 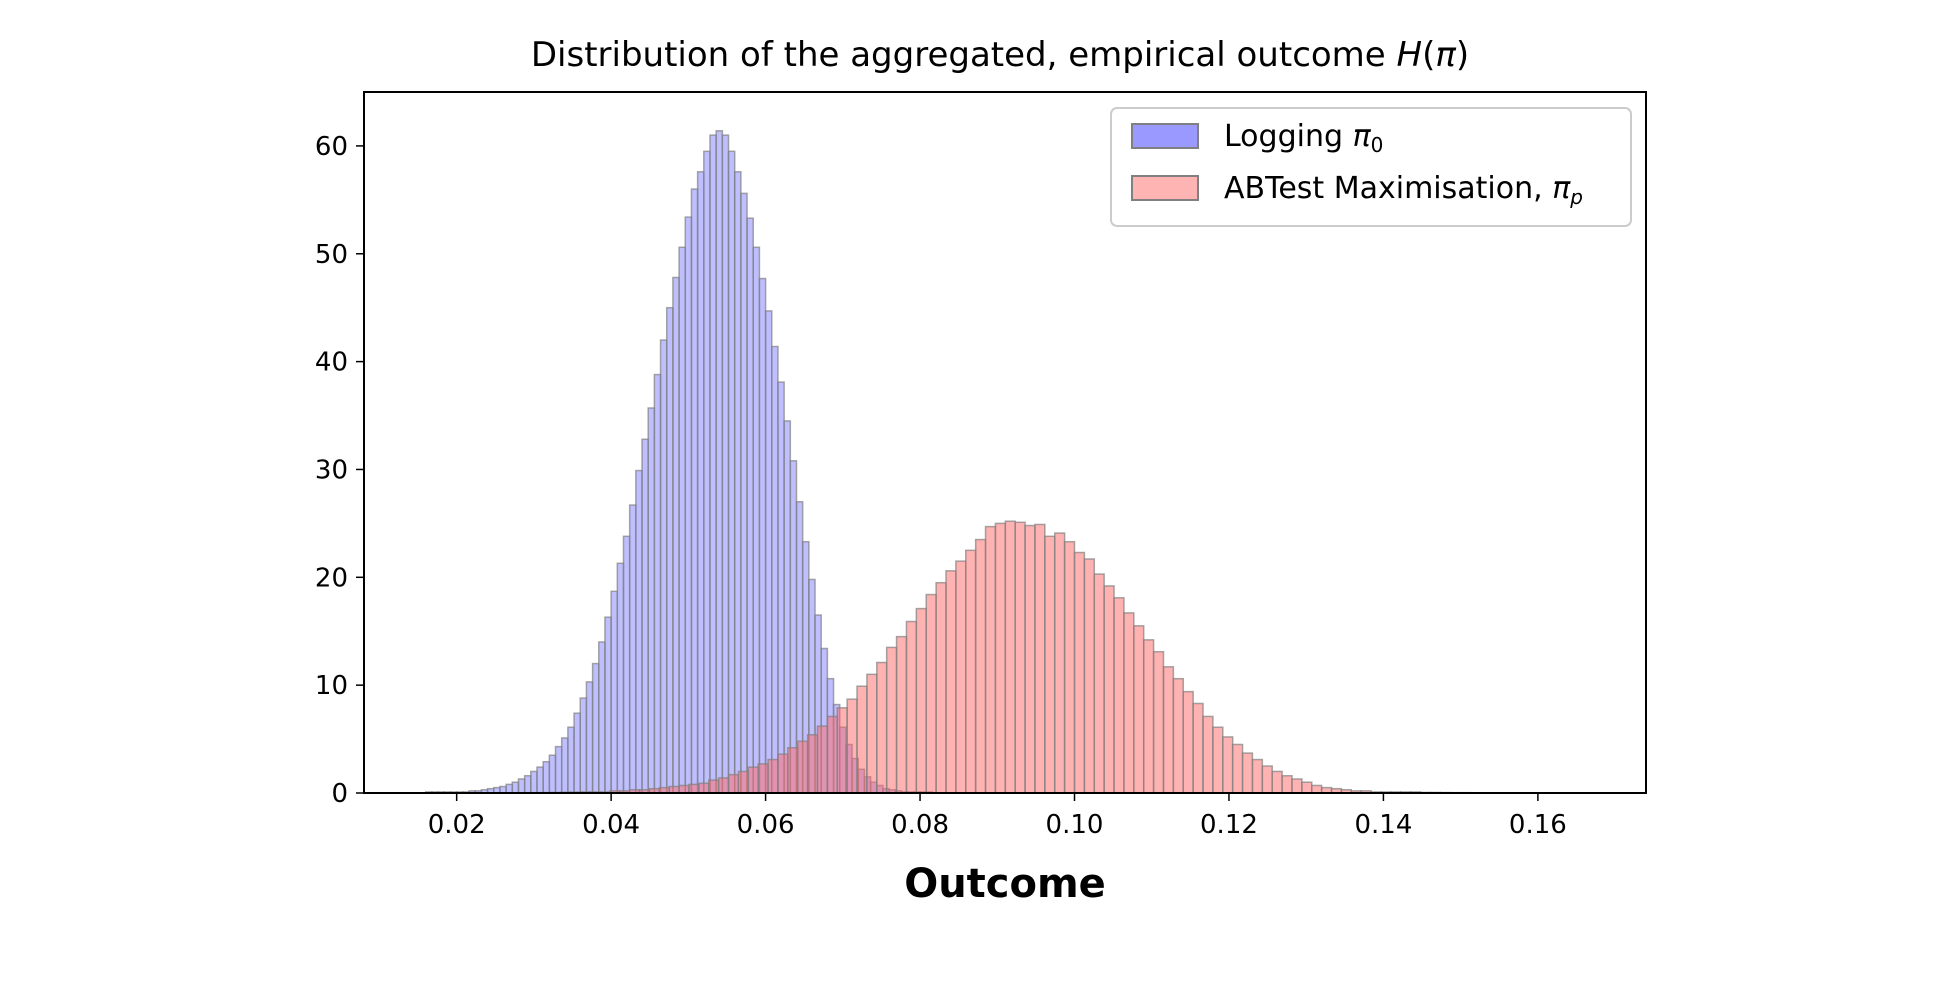 What do you see at coordinates (1538, 825) in the screenshot?
I see `x-tick-label: 0.16` at bounding box center [1538, 825].